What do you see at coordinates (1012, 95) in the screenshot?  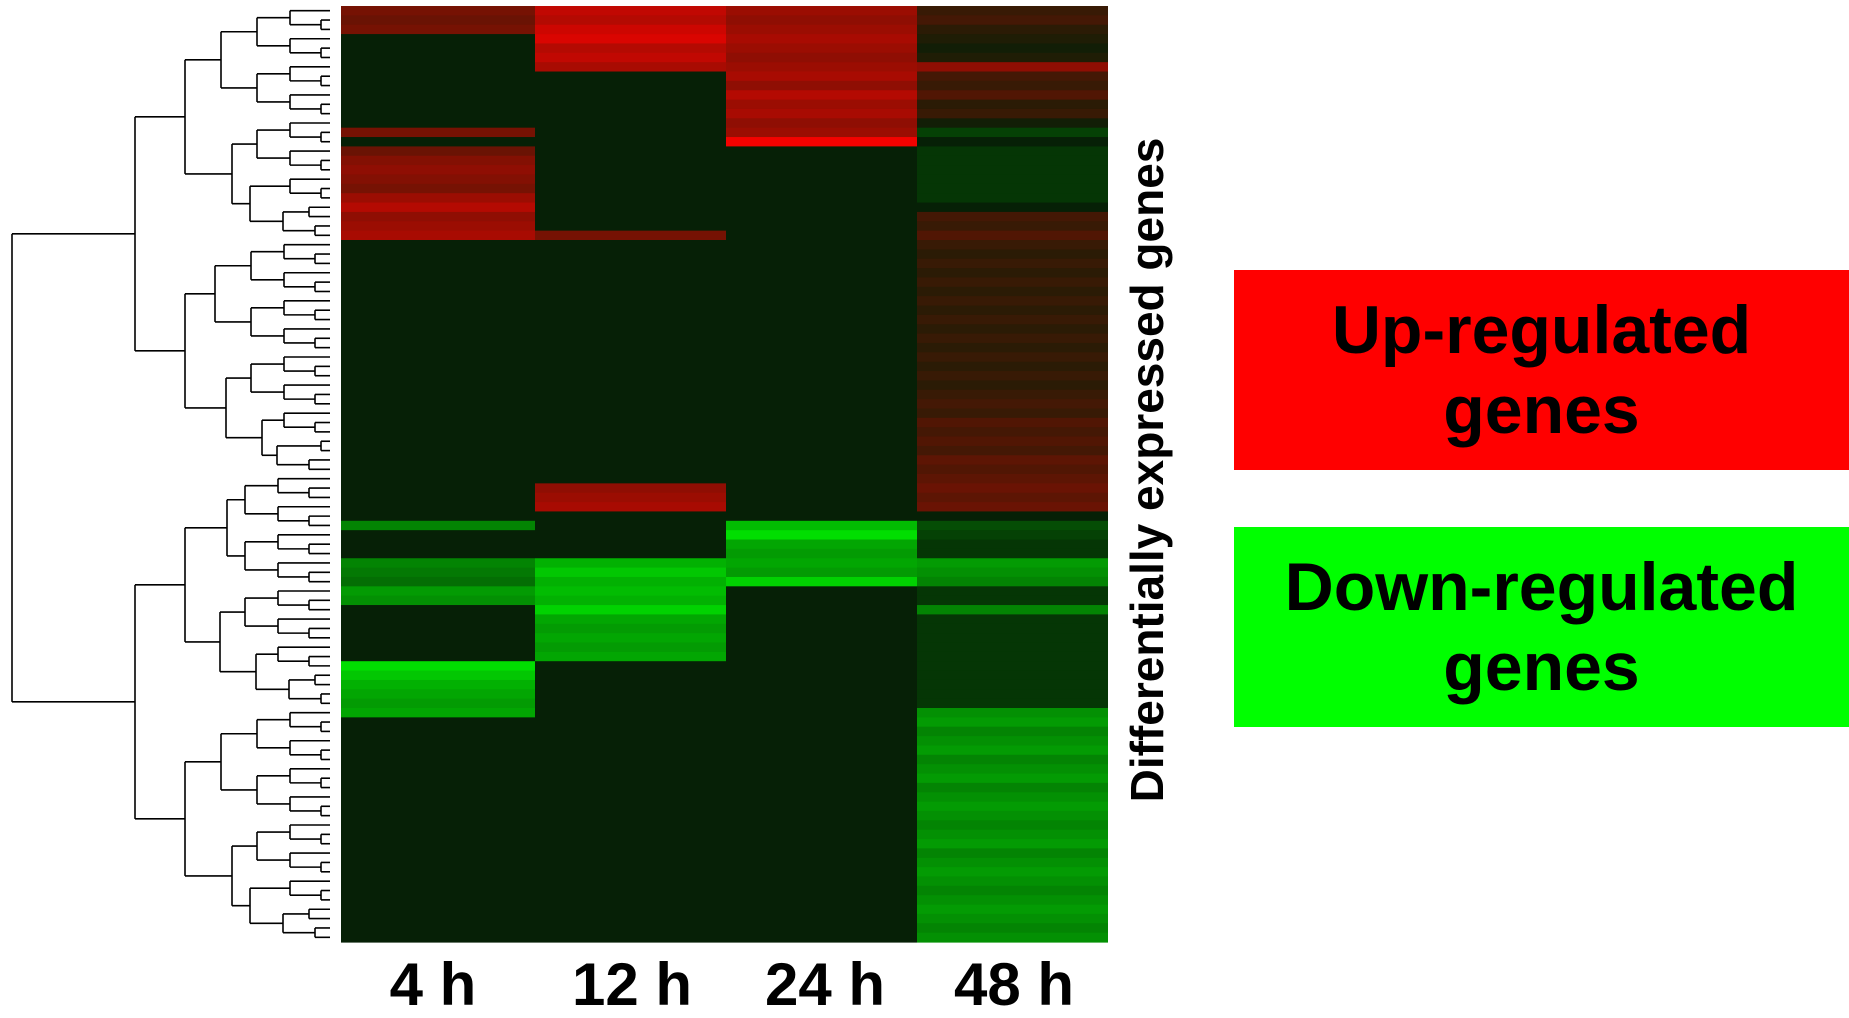 I see `heatmap-cell-r9-c3` at bounding box center [1012, 95].